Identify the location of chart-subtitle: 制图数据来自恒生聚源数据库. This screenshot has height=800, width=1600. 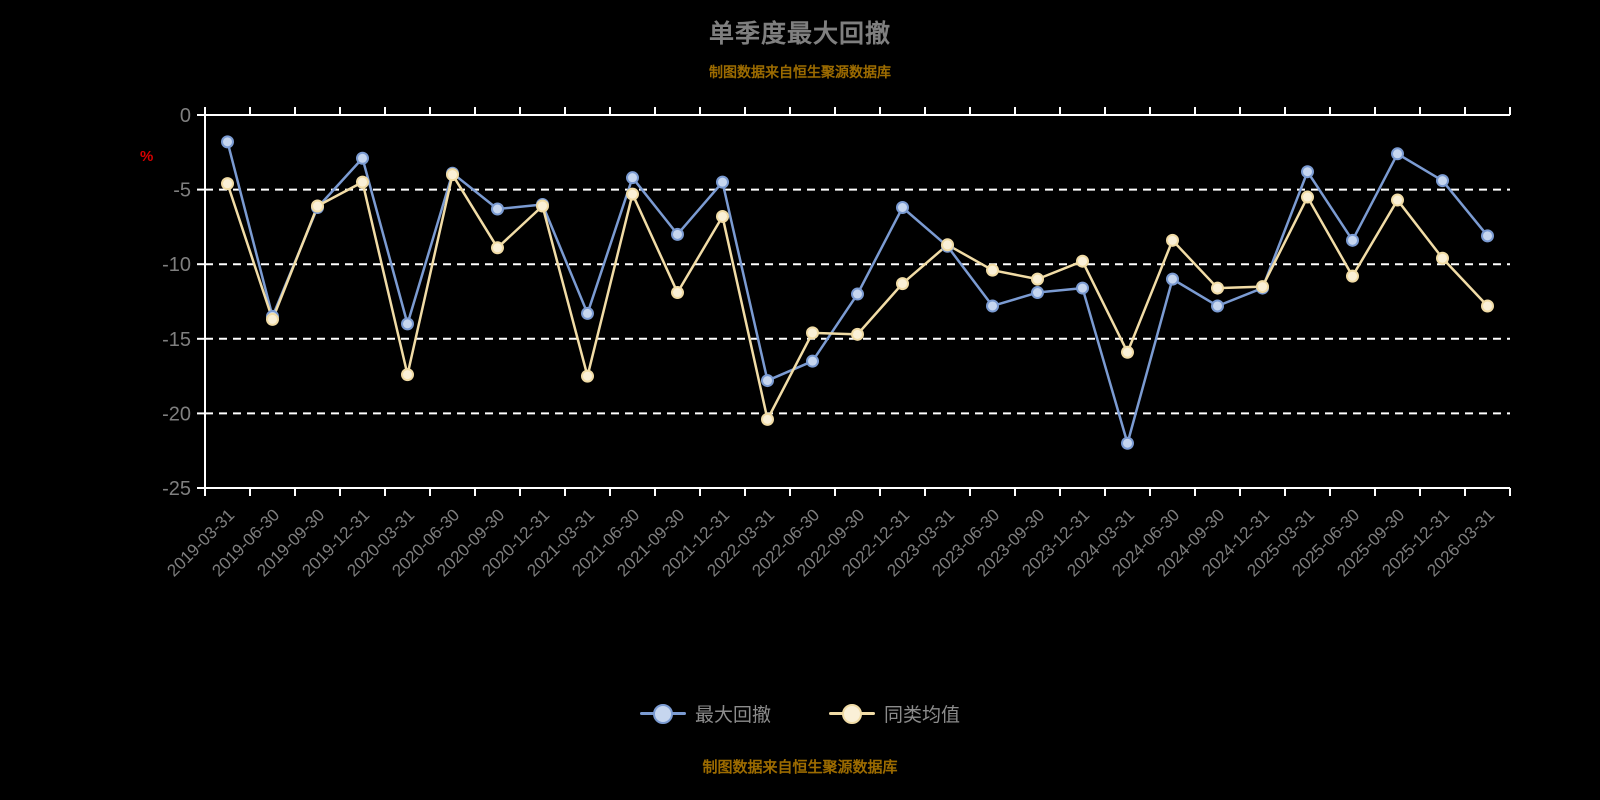
(800, 72).